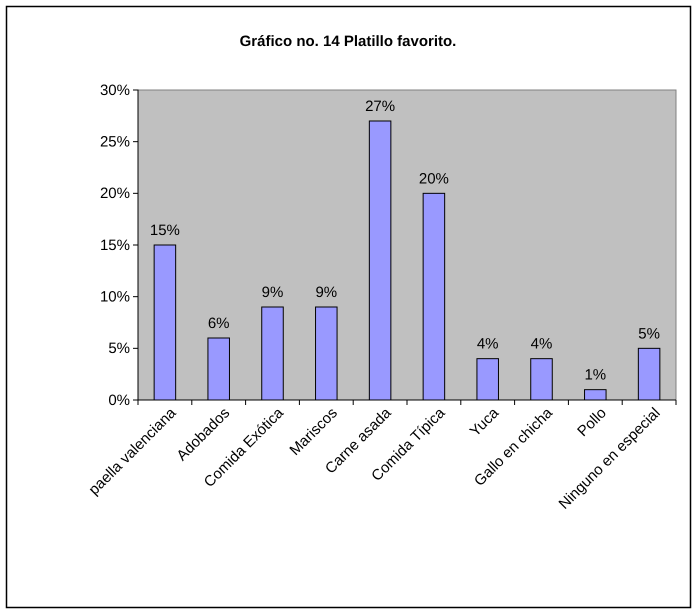 Image resolution: width=697 pixels, height=614 pixels. I want to click on y-tick-label: 30%, so click(115, 90).